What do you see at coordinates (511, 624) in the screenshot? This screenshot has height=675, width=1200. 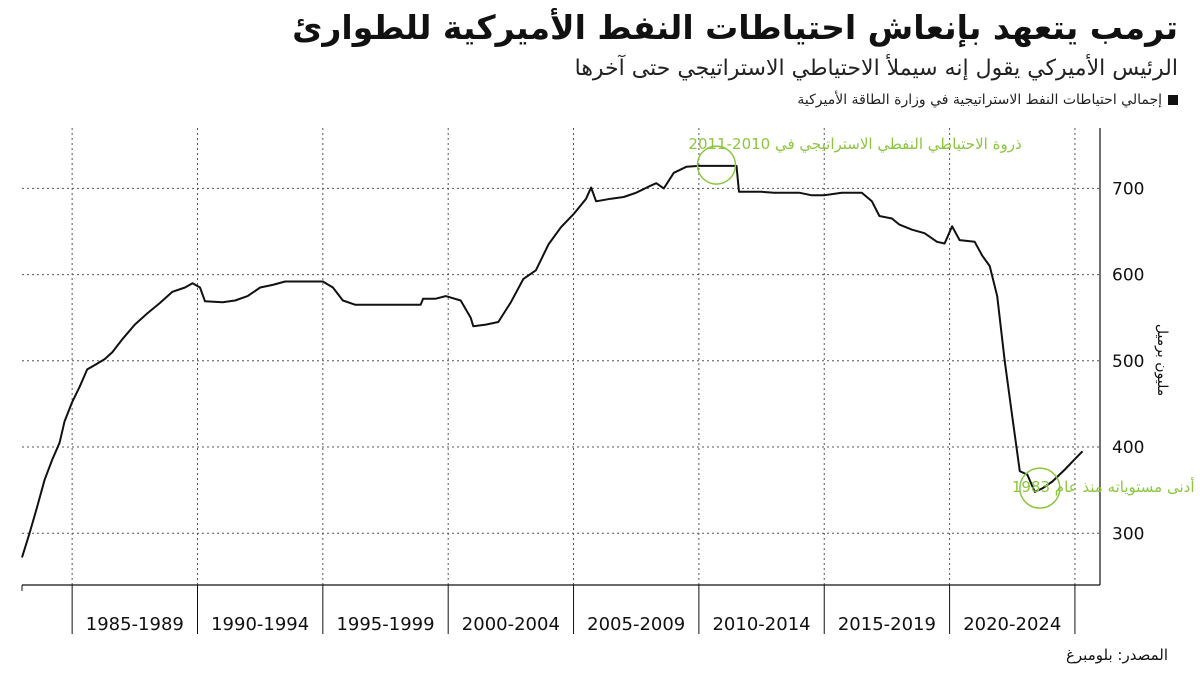 I see `x-category-label: 2000-2004` at bounding box center [511, 624].